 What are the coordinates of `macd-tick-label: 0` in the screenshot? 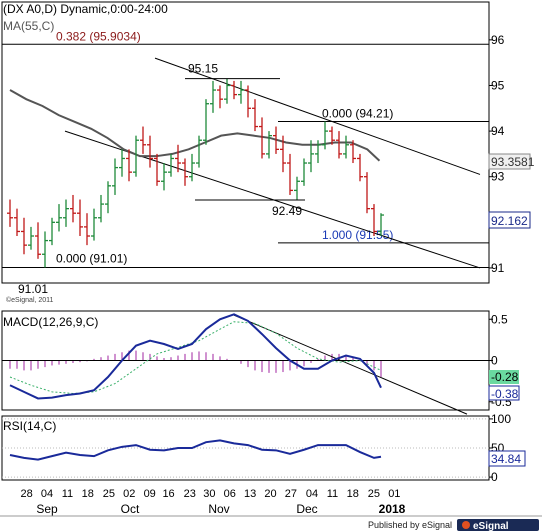 It's located at (494, 361).